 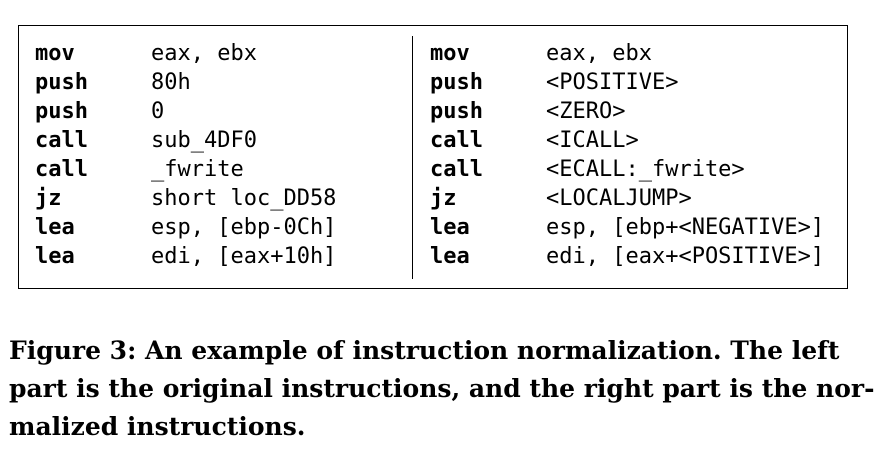 What do you see at coordinates (171, 82) in the screenshot?
I see `operands: 80h` at bounding box center [171, 82].